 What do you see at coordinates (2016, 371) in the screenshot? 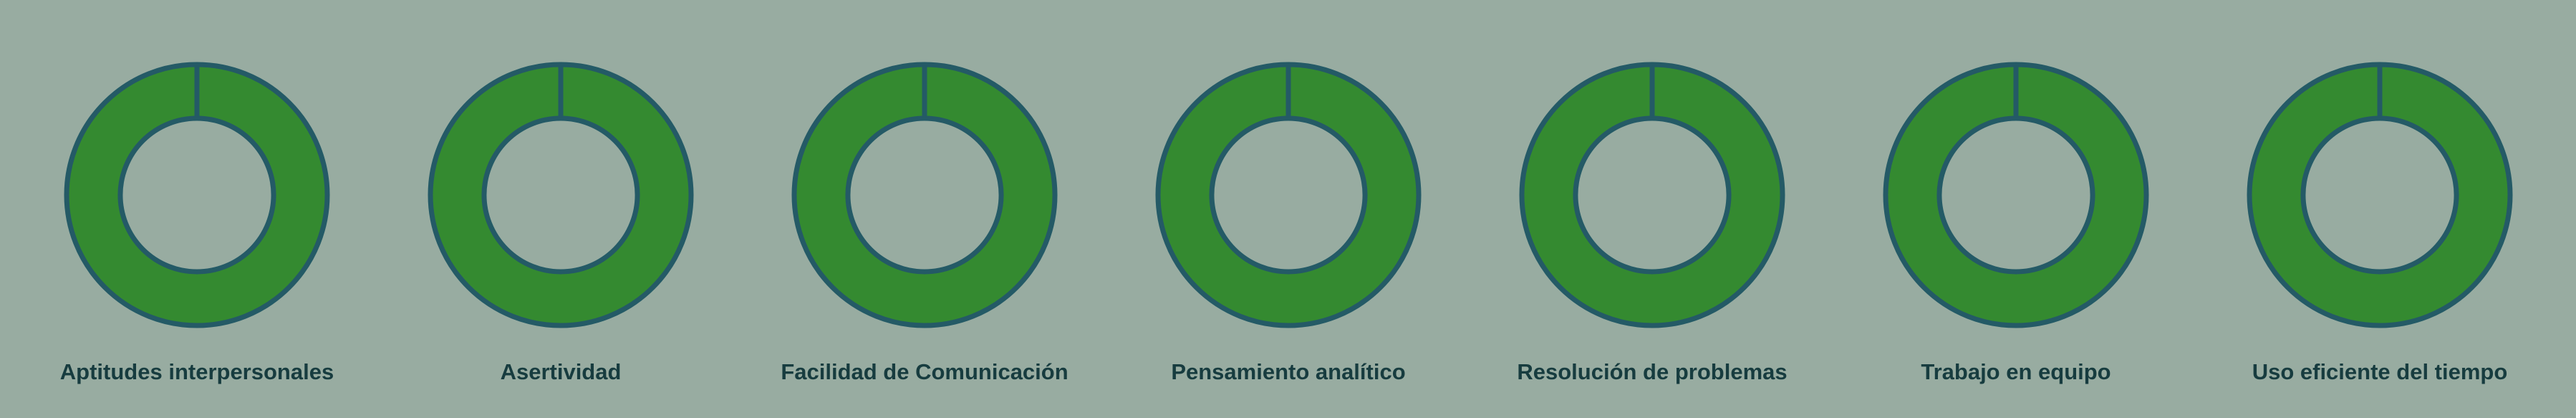
I see `donut-label: Trabajo en equipo` at bounding box center [2016, 371].